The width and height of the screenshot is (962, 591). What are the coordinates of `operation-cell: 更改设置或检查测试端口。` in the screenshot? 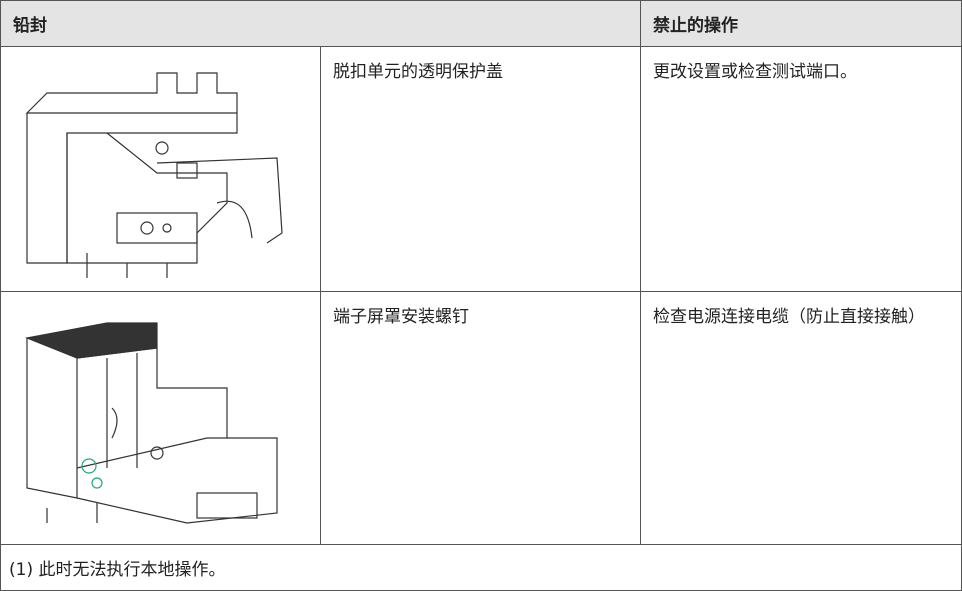 It's located at (801, 169).